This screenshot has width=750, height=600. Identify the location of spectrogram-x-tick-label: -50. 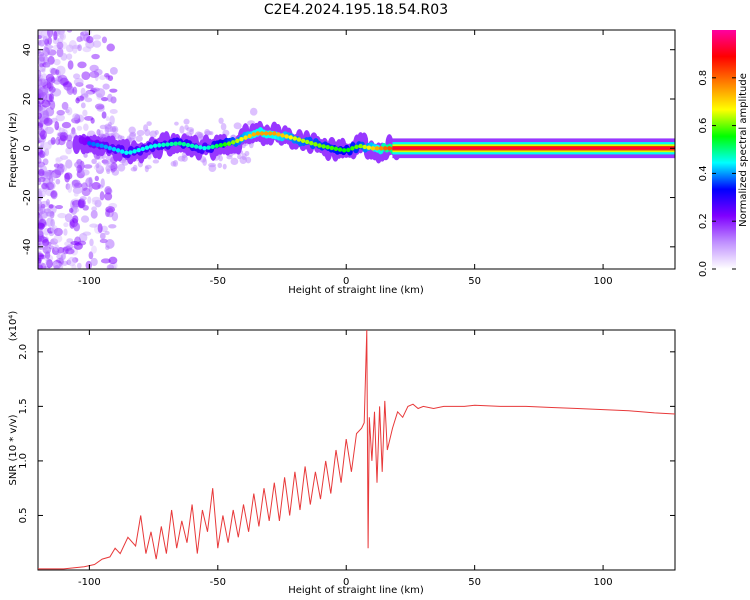
(218, 281).